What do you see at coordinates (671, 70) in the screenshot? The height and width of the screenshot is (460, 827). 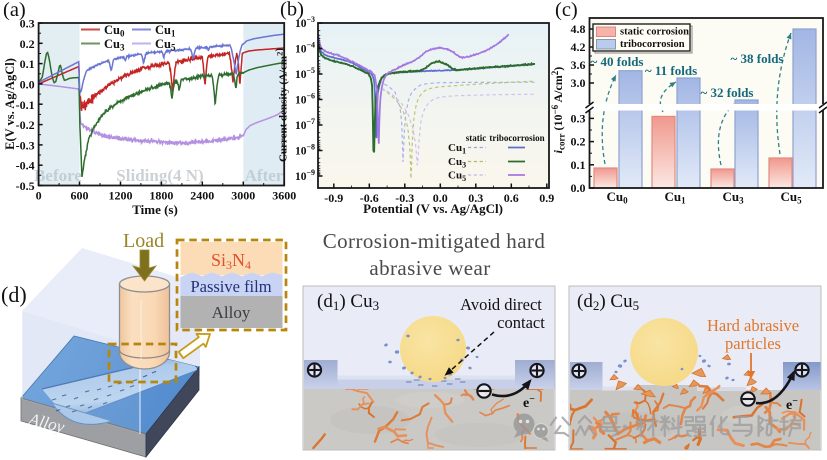 I see `svg-text: ~ 11 folds` at bounding box center [671, 70].